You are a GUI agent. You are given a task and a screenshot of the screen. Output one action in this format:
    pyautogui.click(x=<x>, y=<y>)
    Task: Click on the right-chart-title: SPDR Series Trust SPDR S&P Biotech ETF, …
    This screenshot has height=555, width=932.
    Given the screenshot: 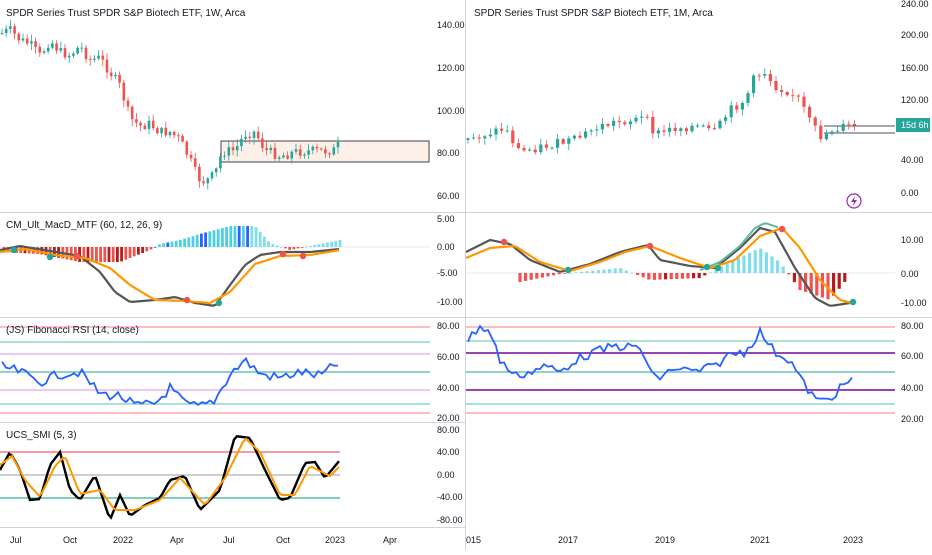 What is the action you would take?
    pyautogui.click(x=593, y=13)
    